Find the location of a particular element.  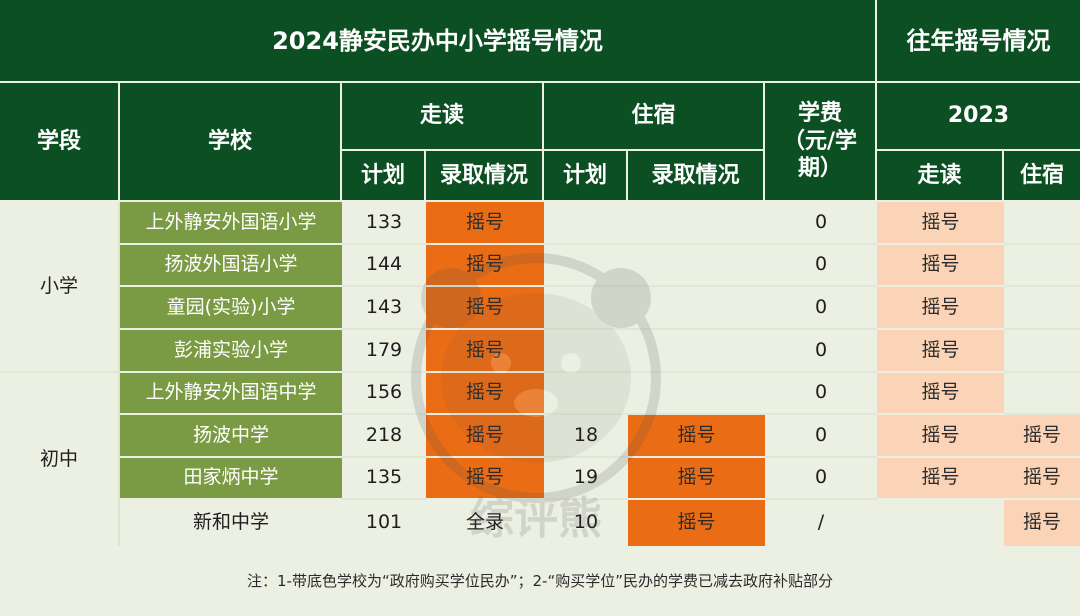

fee: / is located at coordinates (821, 522).